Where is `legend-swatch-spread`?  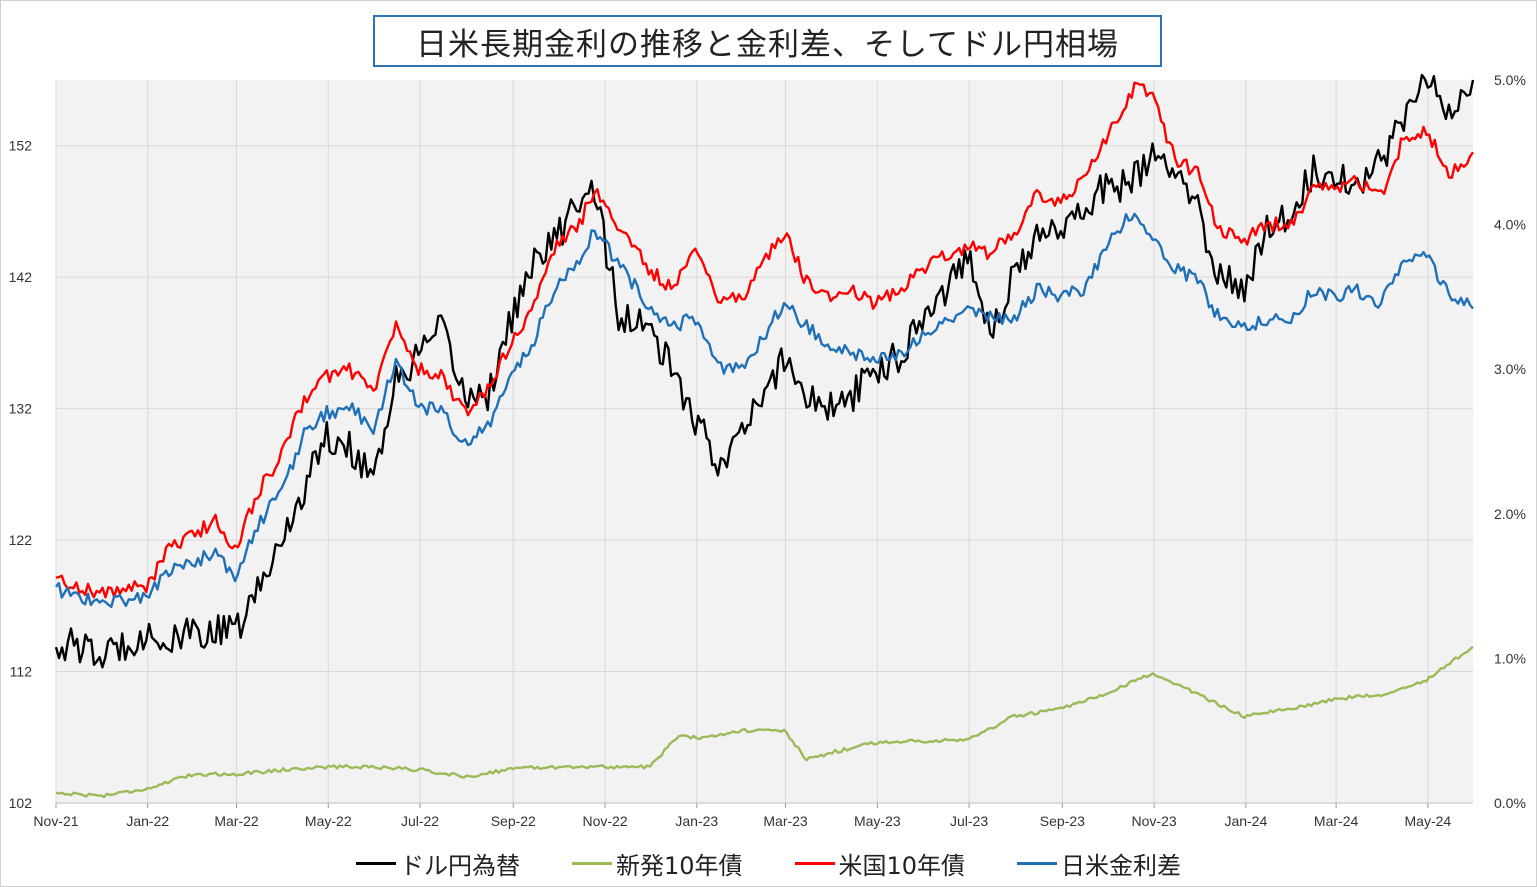 legend-swatch-spread is located at coordinates (1037, 863).